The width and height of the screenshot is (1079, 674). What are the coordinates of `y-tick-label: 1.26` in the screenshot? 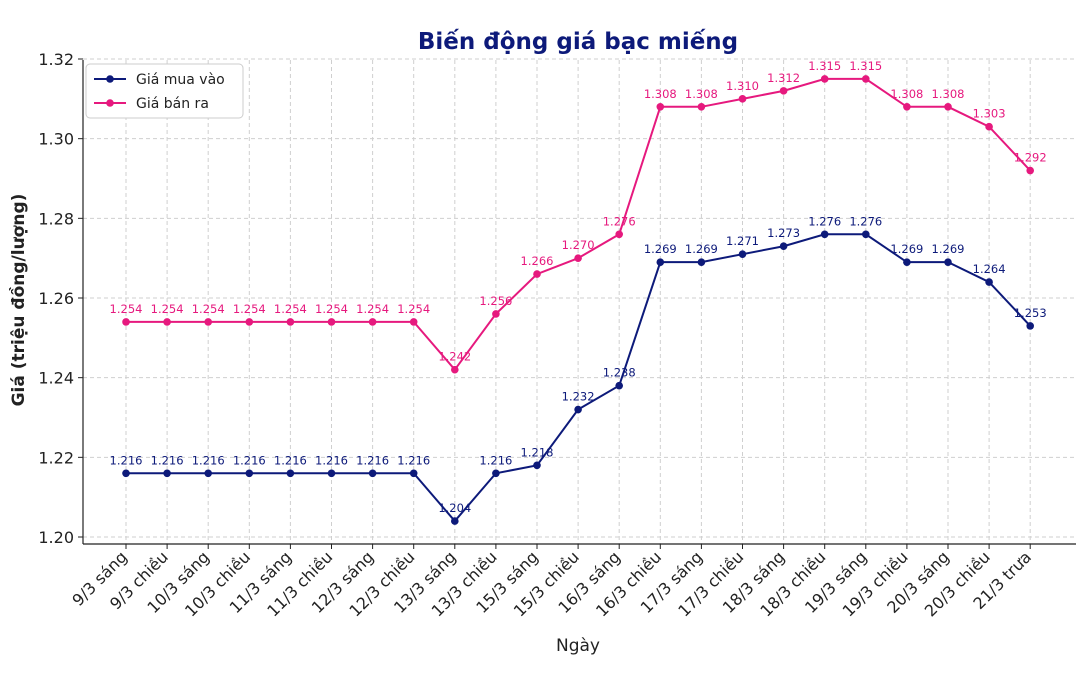 It's located at (56, 298).